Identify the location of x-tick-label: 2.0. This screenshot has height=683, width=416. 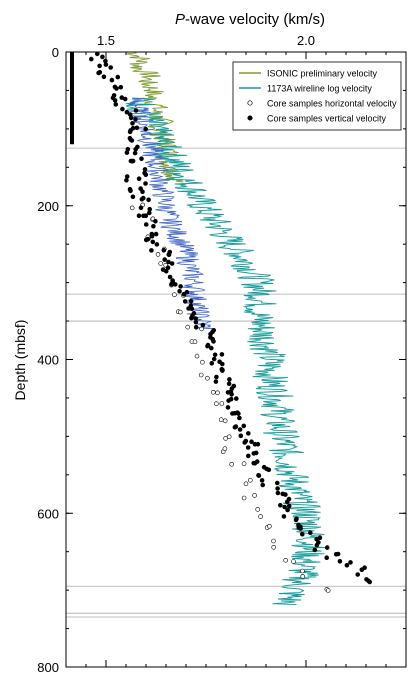
(306, 40).